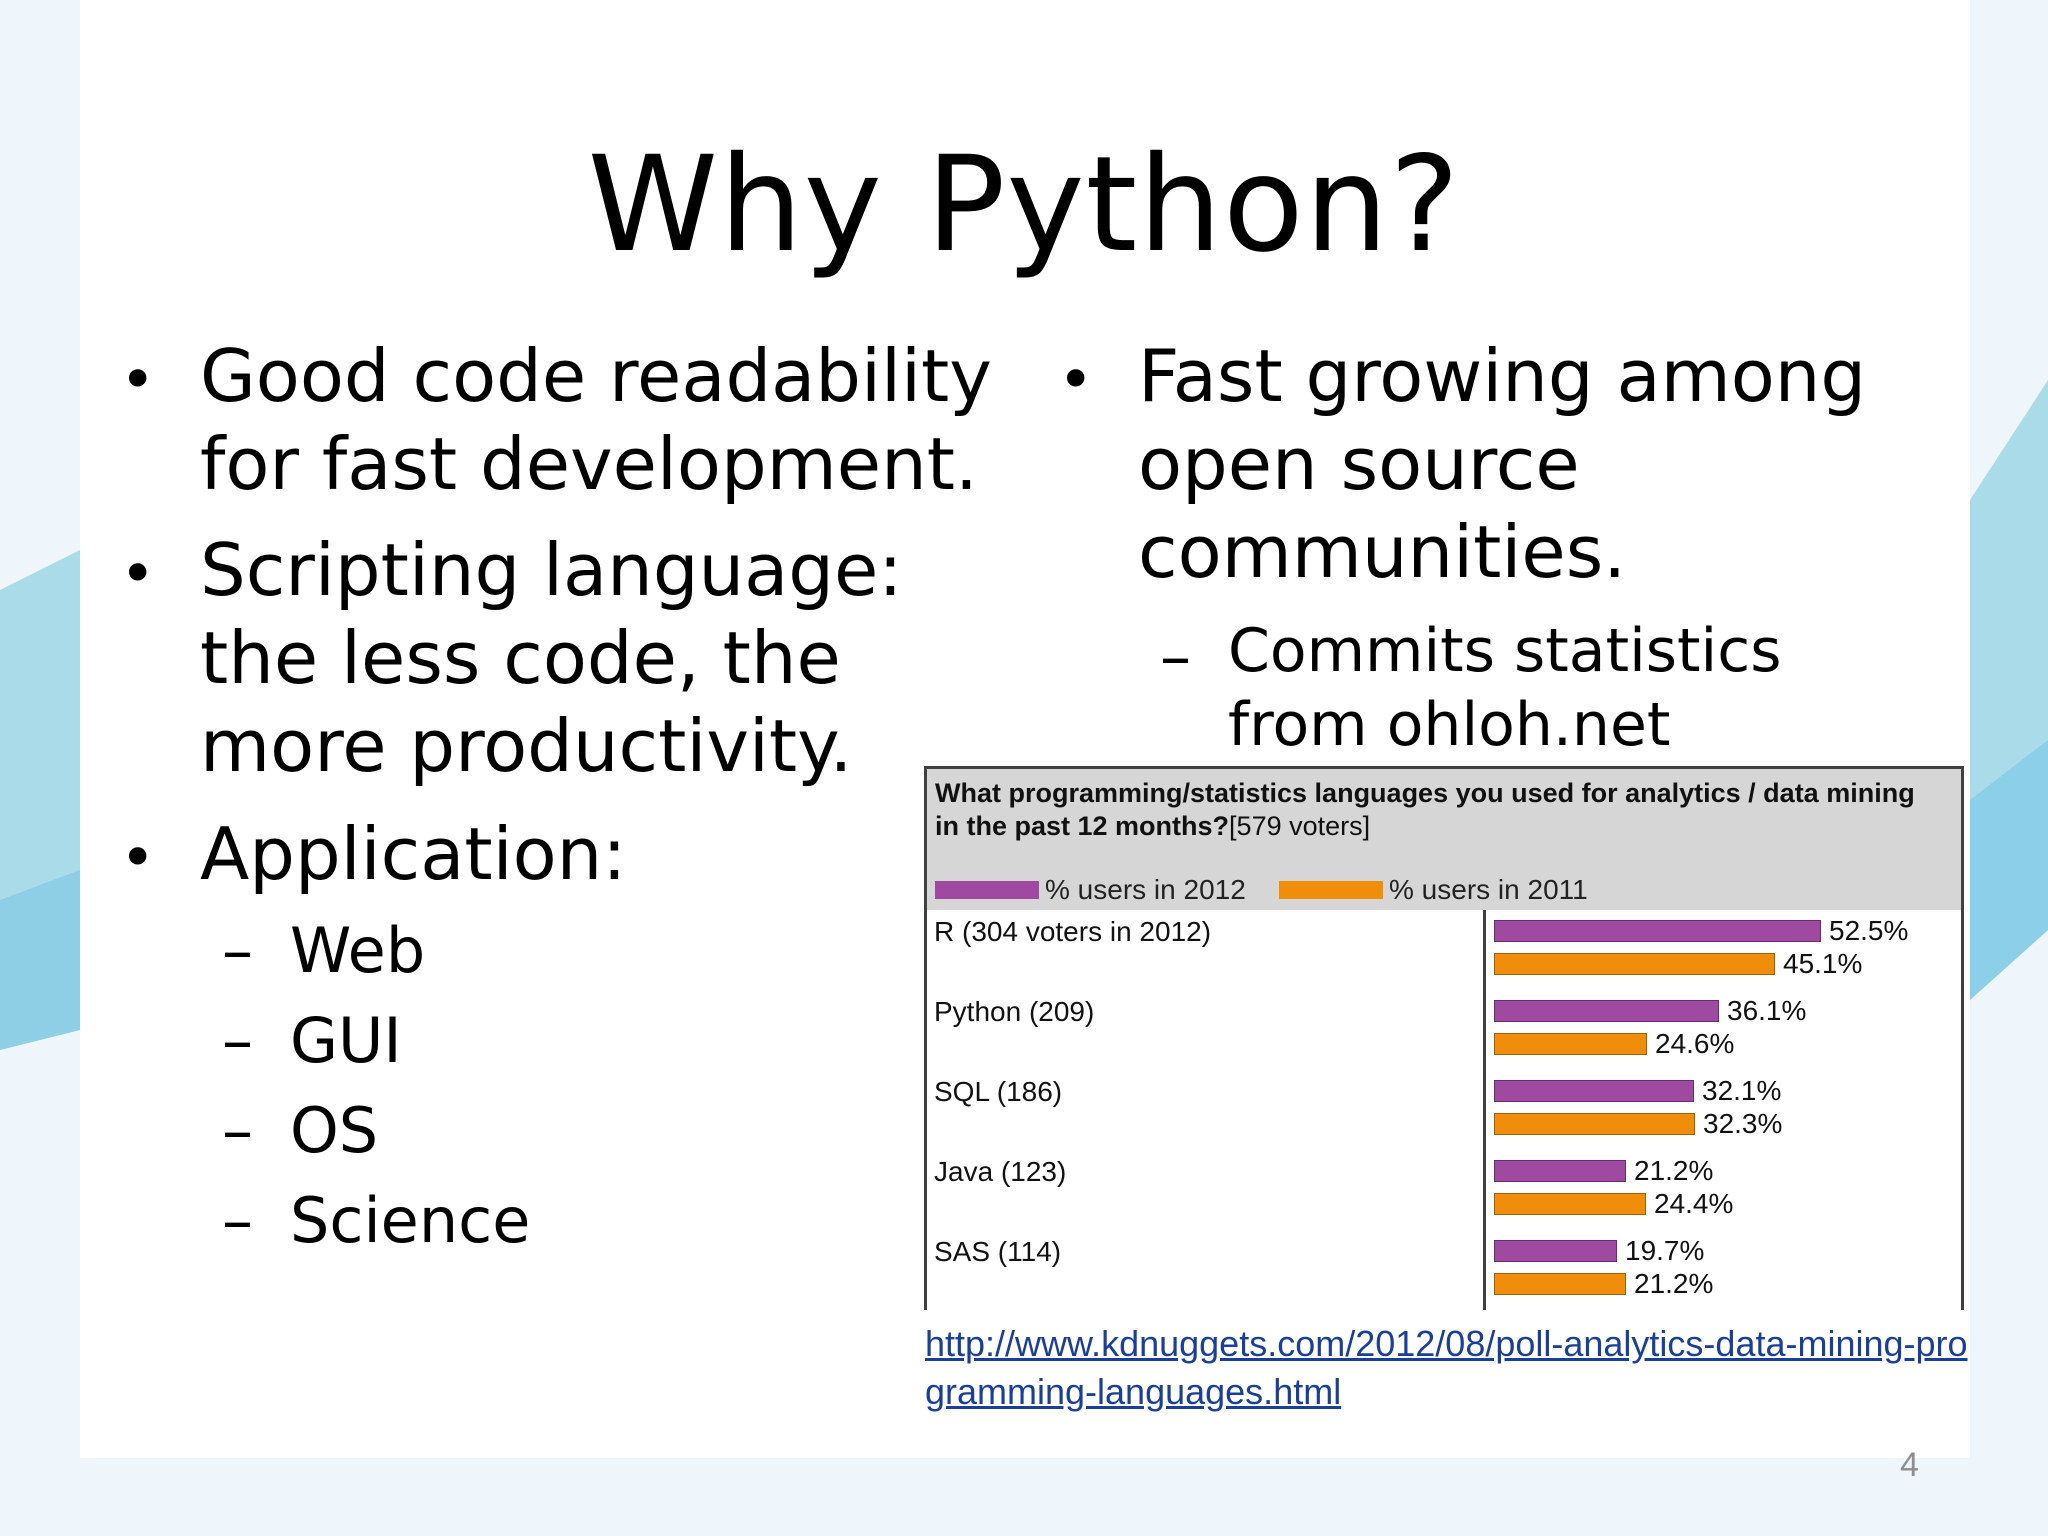 This screenshot has height=1536, width=2048. What do you see at coordinates (358, 950) in the screenshot?
I see `sub-item: Web` at bounding box center [358, 950].